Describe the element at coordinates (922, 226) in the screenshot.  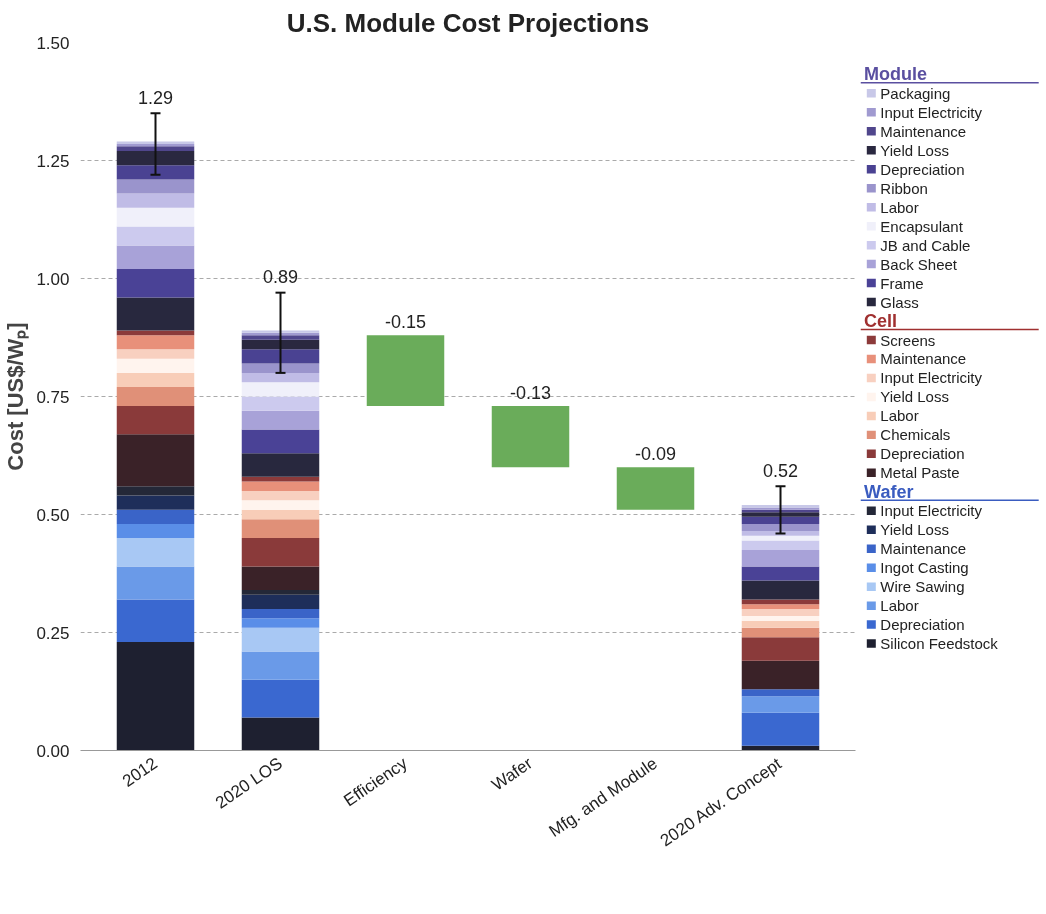
I see `legend-label: Encapsulant` at that location.